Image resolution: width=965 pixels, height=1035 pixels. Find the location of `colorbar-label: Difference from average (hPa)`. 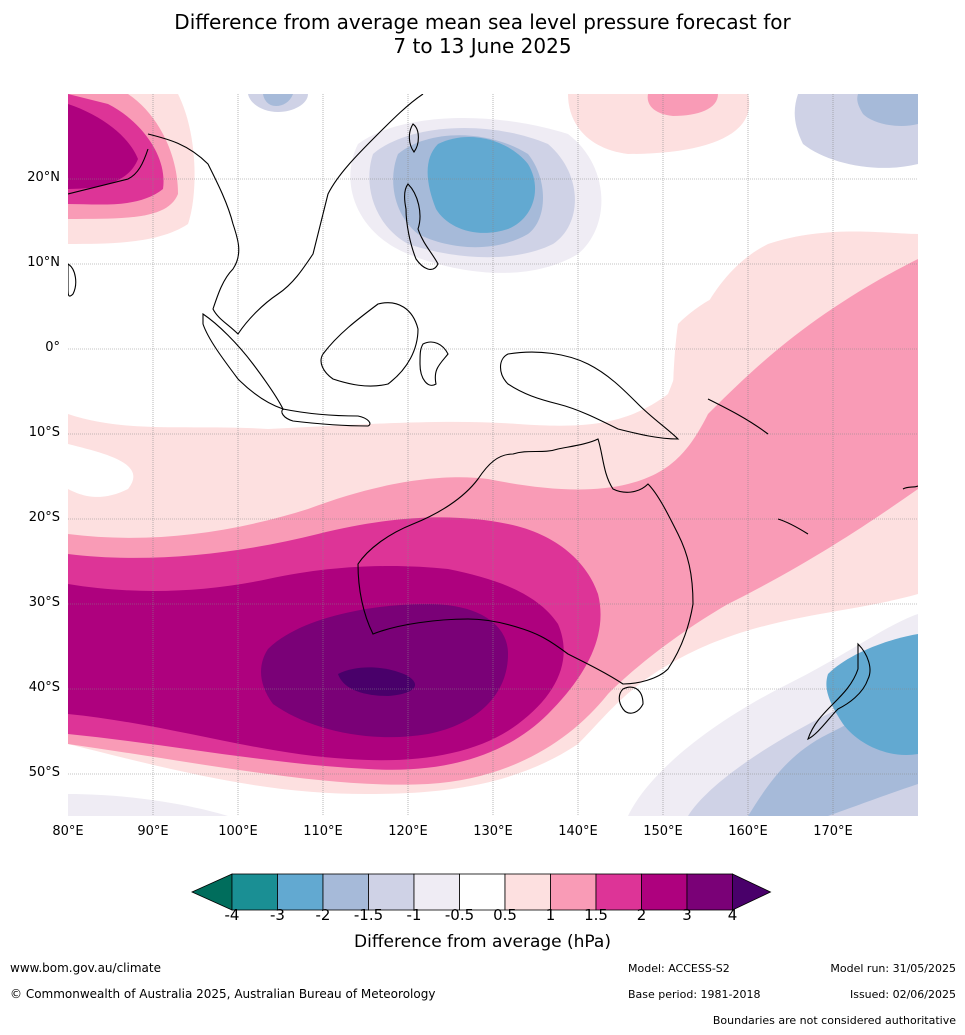

colorbar-label: Difference from average (hPa) is located at coordinates (482, 942).